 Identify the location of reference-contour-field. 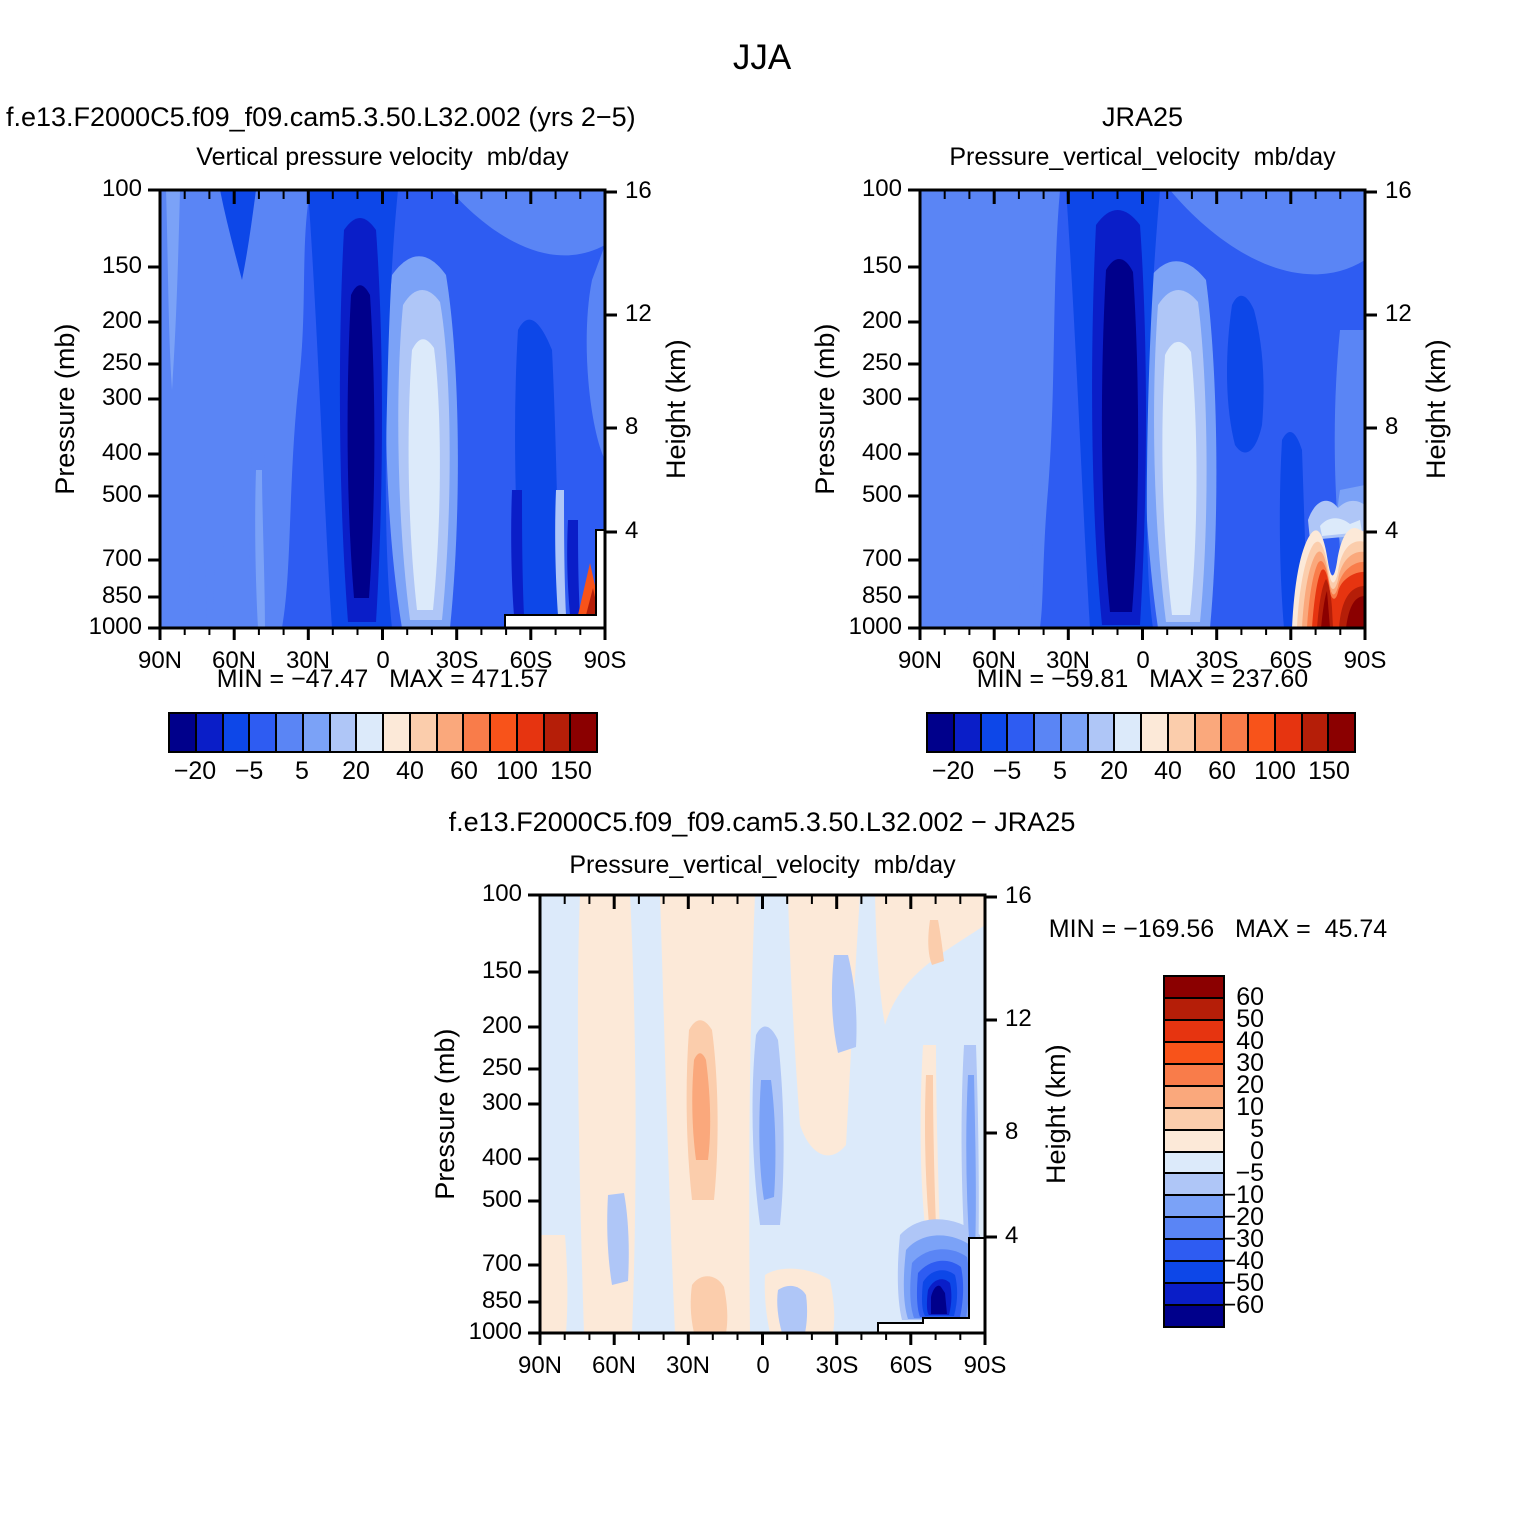
(1142, 414).